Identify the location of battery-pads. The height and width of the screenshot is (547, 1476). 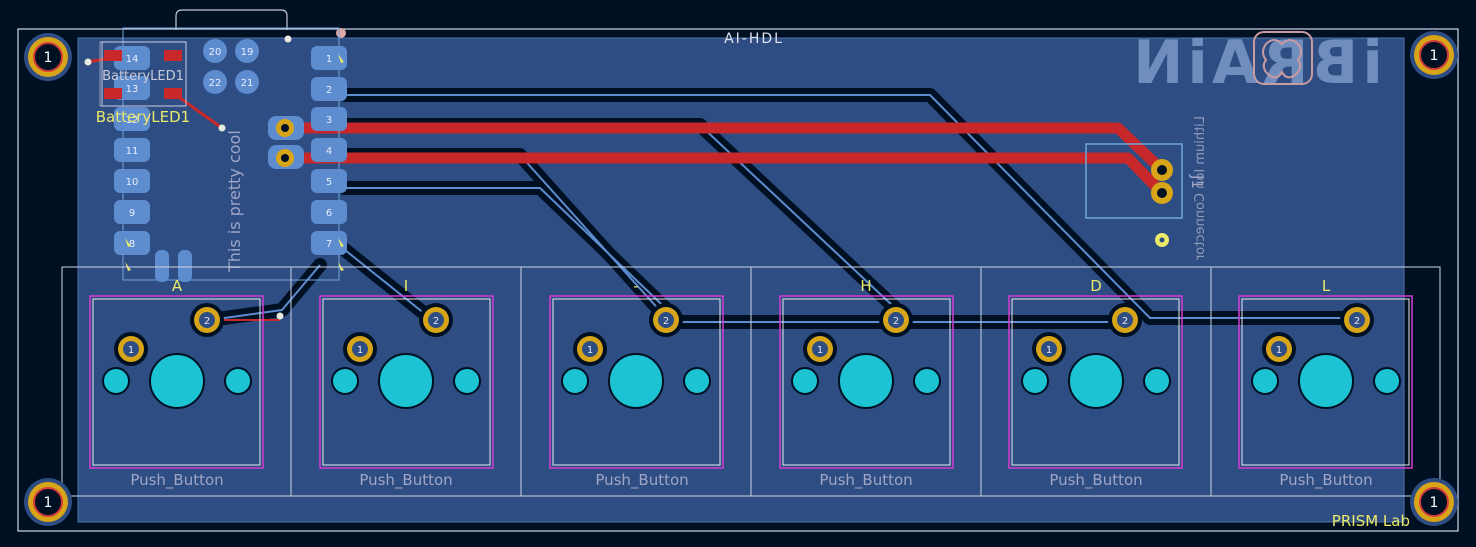
(286, 142).